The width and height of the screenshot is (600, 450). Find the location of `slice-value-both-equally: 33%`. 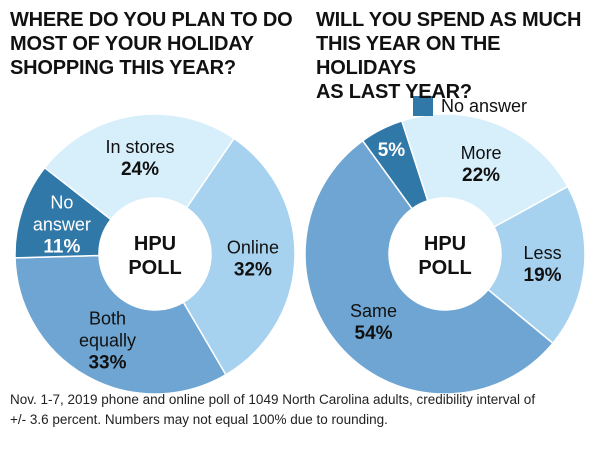

slice-value-both-equally: 33% is located at coordinates (107, 363).